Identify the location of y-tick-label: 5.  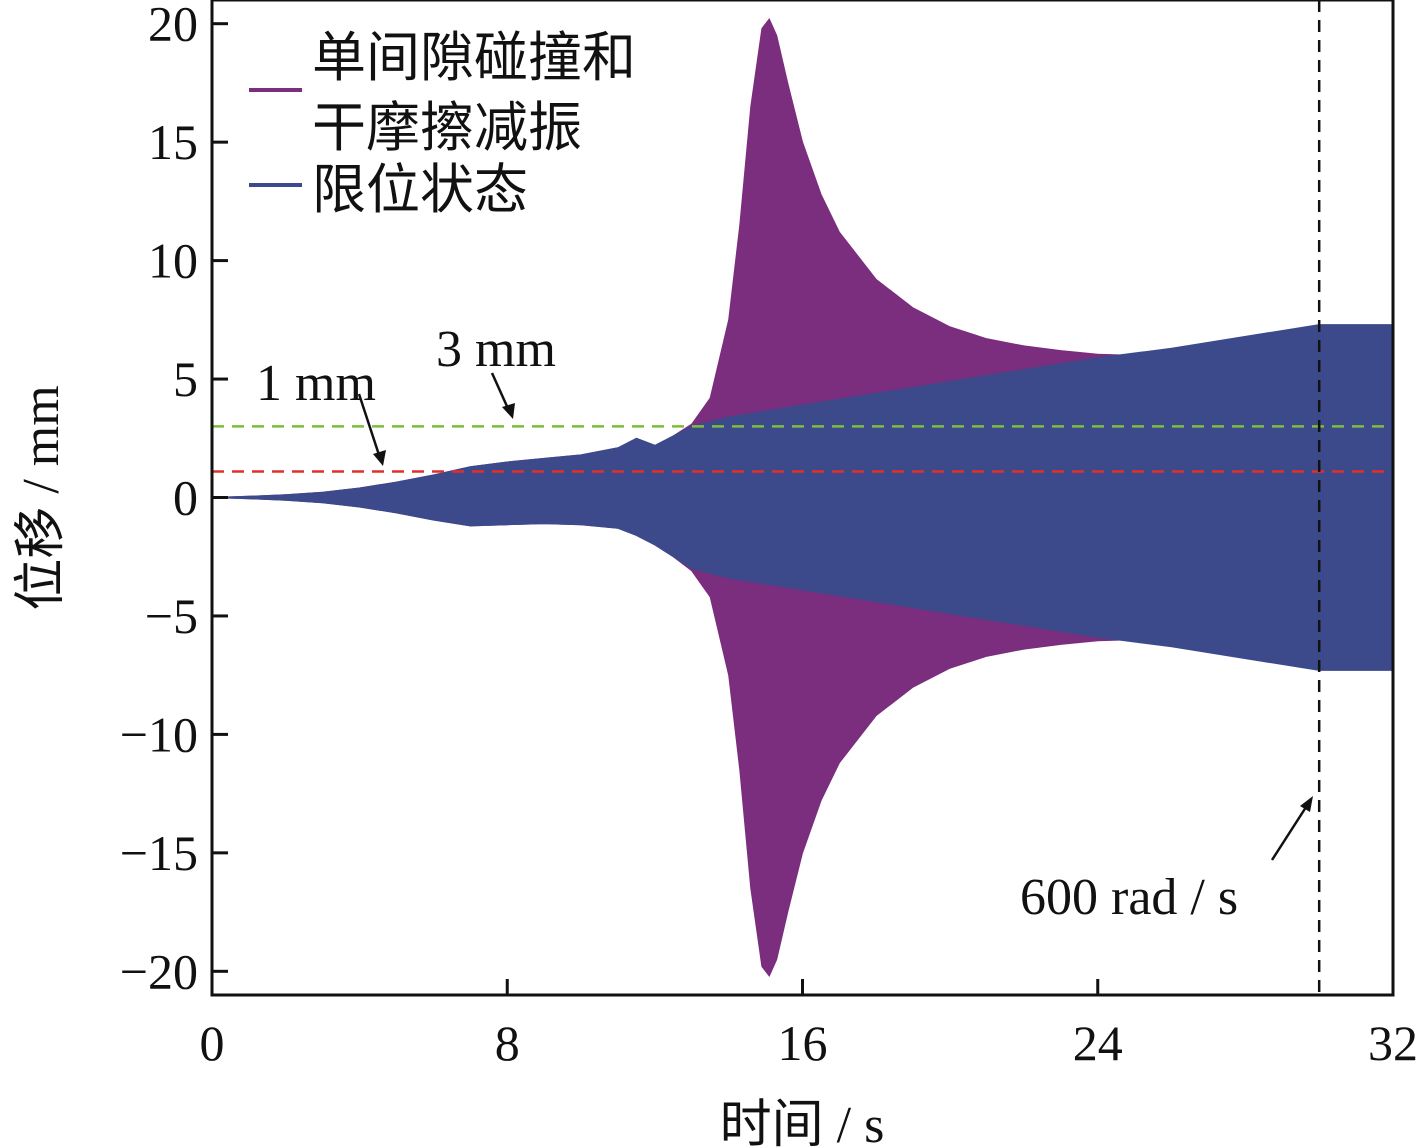
(185, 379).